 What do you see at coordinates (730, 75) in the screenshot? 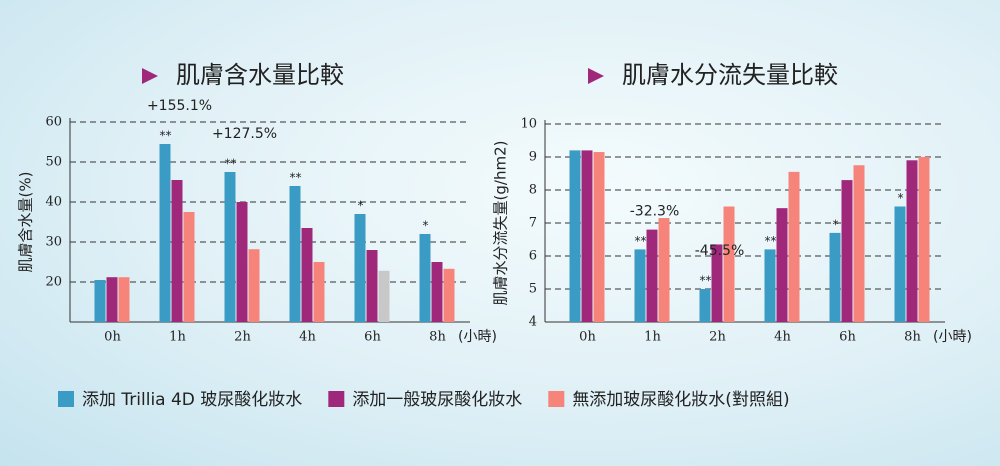
I see `chart-title: 肌膚水分流失量比較` at bounding box center [730, 75].